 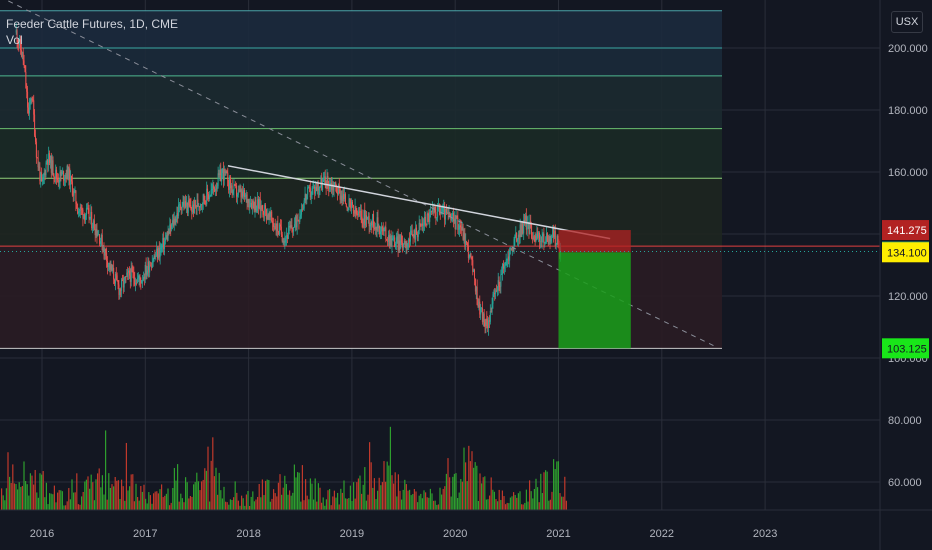 What do you see at coordinates (907, 253) in the screenshot?
I see `entry-price-label: 134.100` at bounding box center [907, 253].